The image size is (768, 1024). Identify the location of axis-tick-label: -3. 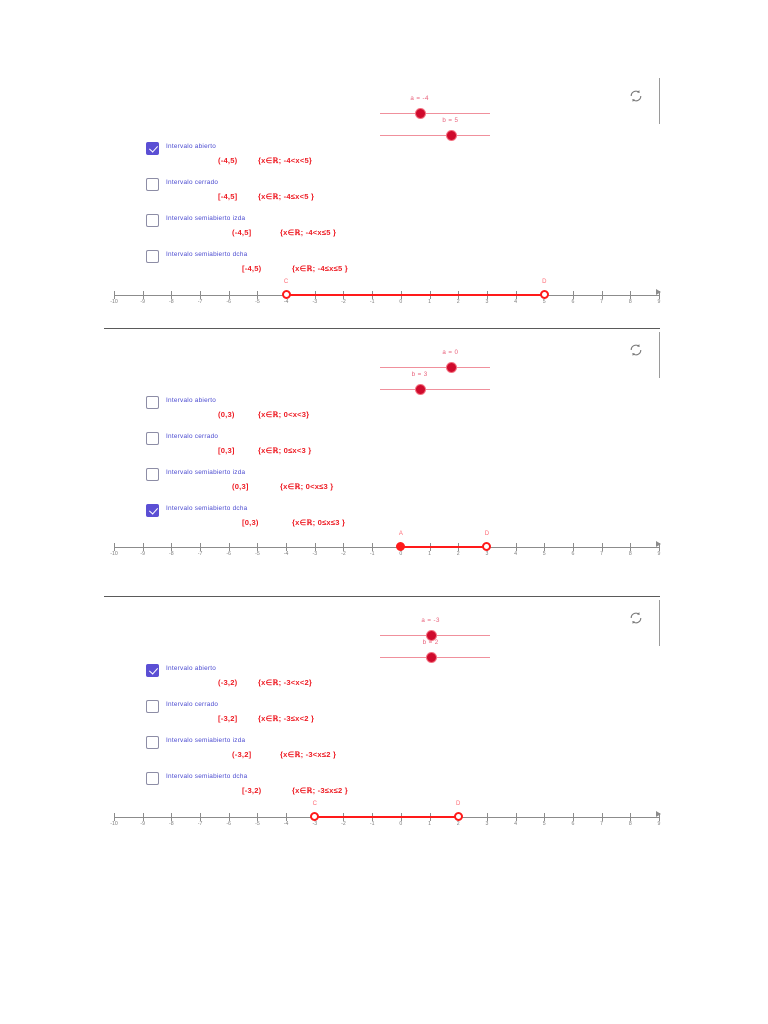
(315, 824).